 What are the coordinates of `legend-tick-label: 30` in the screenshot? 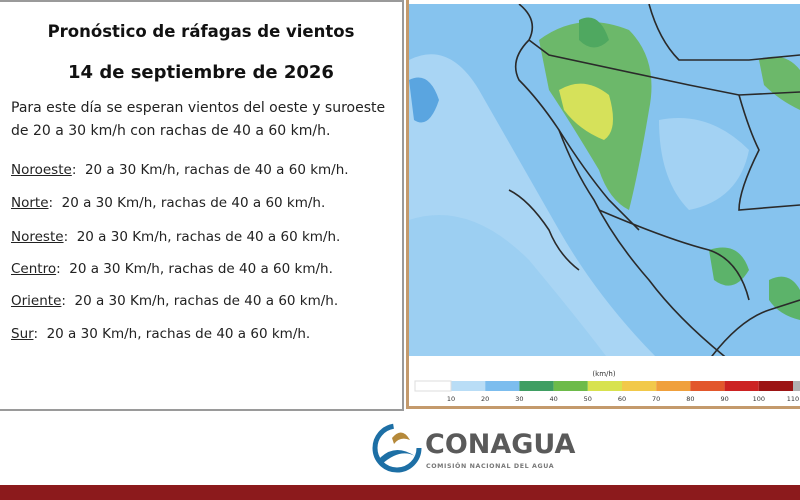 It's located at (519, 399).